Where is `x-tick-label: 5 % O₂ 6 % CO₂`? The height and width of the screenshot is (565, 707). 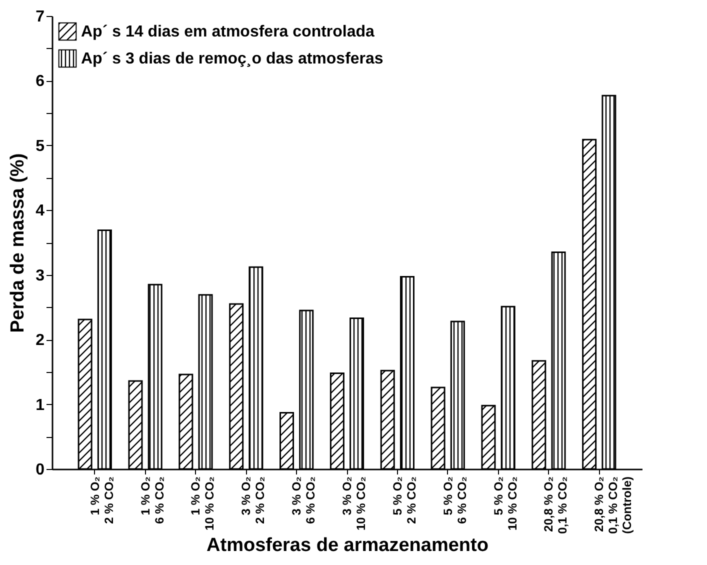 x-tick-label: 5 % O₂ 6 % CO₂ is located at coordinates (454, 500).